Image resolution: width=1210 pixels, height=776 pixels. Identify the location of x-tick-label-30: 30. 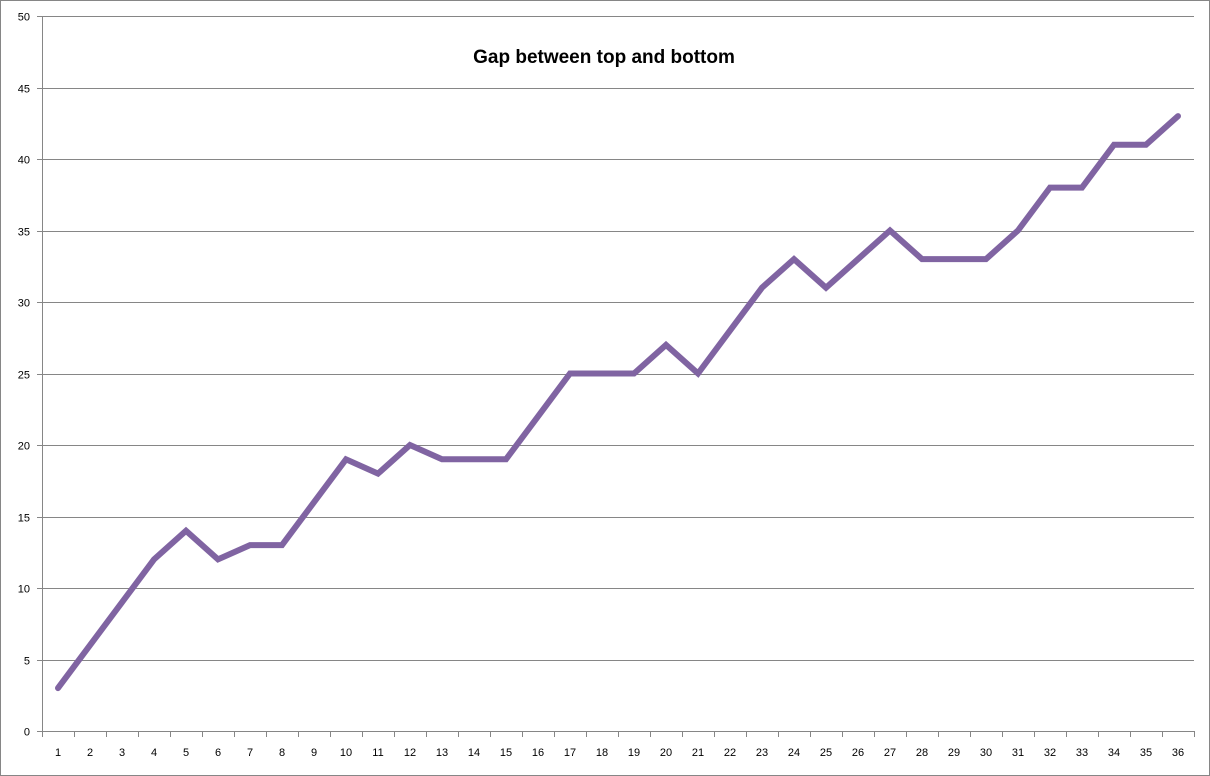
(986, 753).